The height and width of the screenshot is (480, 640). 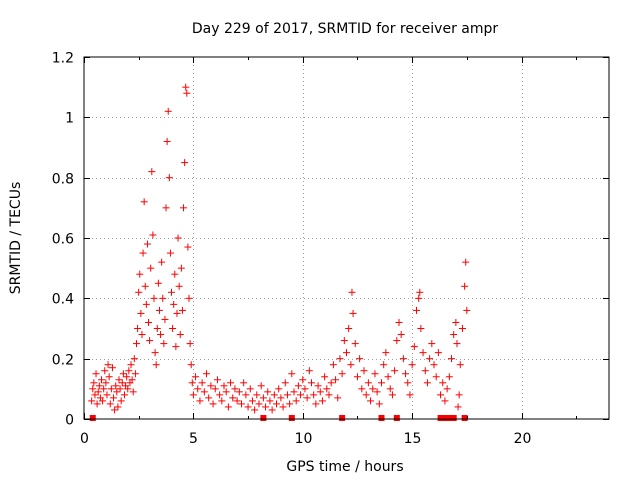 I want to click on x-tick-label: 10, so click(x=304, y=439).